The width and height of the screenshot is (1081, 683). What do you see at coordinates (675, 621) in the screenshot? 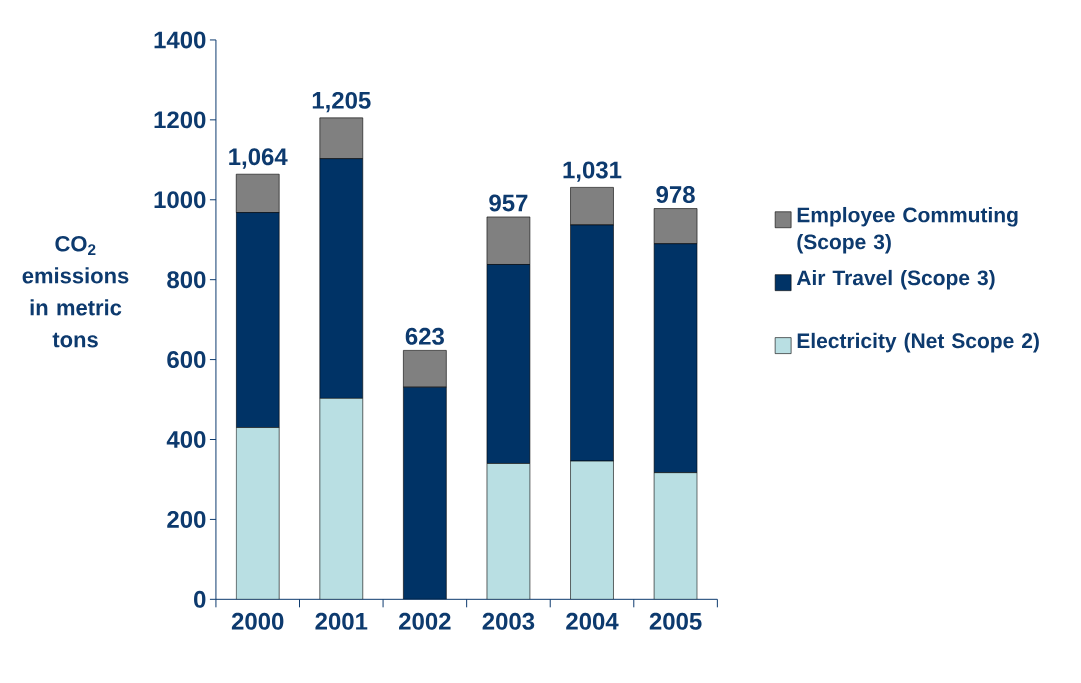
I see `x-tick-label: 2005` at bounding box center [675, 621].